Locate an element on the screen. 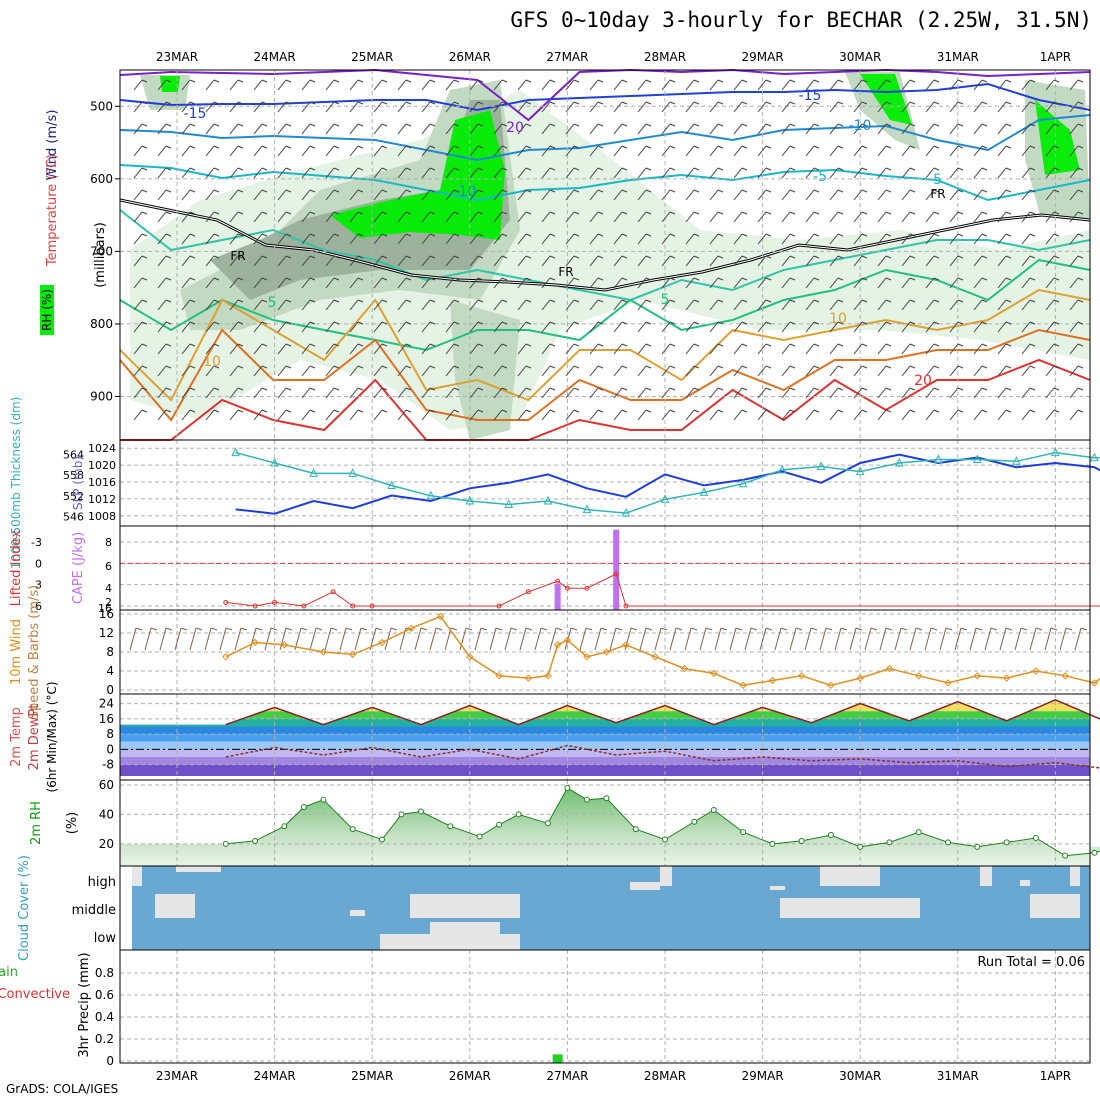  cloud-cover-gap is located at coordinates (137, 876).